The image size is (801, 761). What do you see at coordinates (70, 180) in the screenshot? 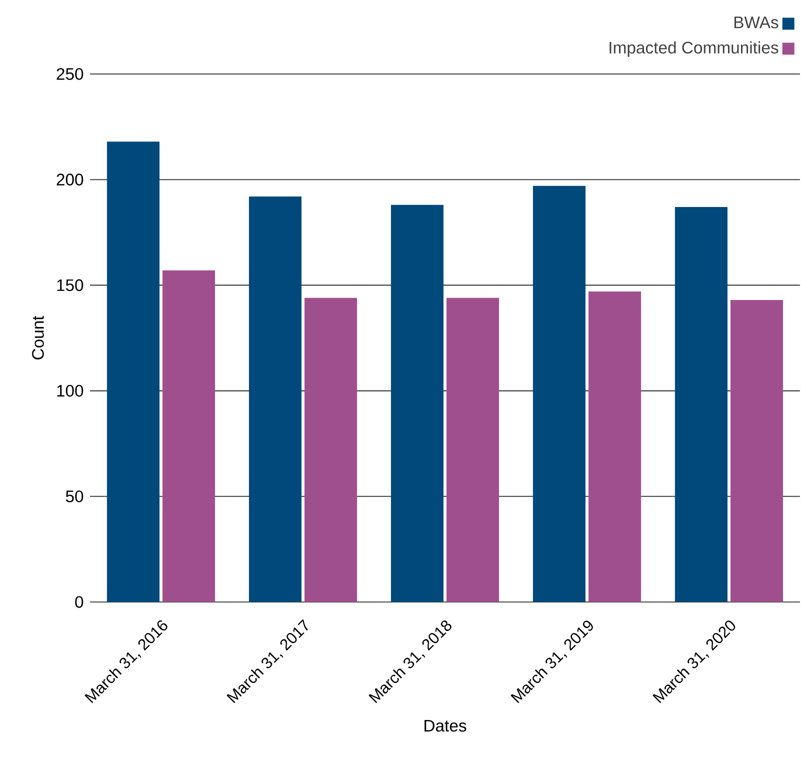
I see `y-tick-label: 200` at bounding box center [70, 180].